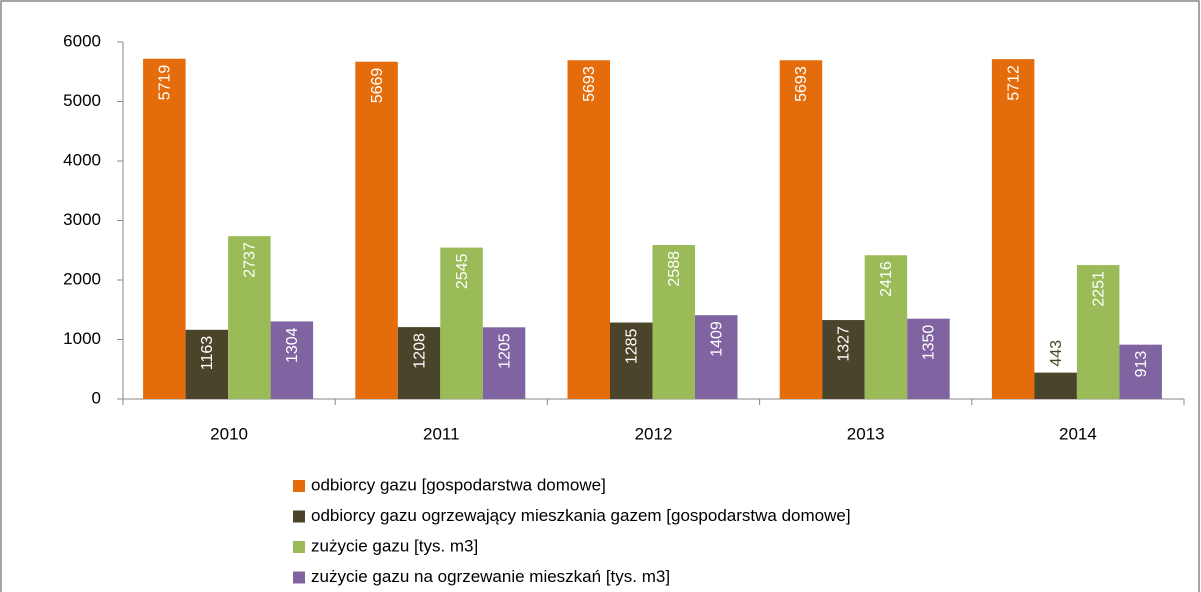 Image resolution: width=1201 pixels, height=592 pixels. I want to click on value-label: 913, so click(1141, 364).